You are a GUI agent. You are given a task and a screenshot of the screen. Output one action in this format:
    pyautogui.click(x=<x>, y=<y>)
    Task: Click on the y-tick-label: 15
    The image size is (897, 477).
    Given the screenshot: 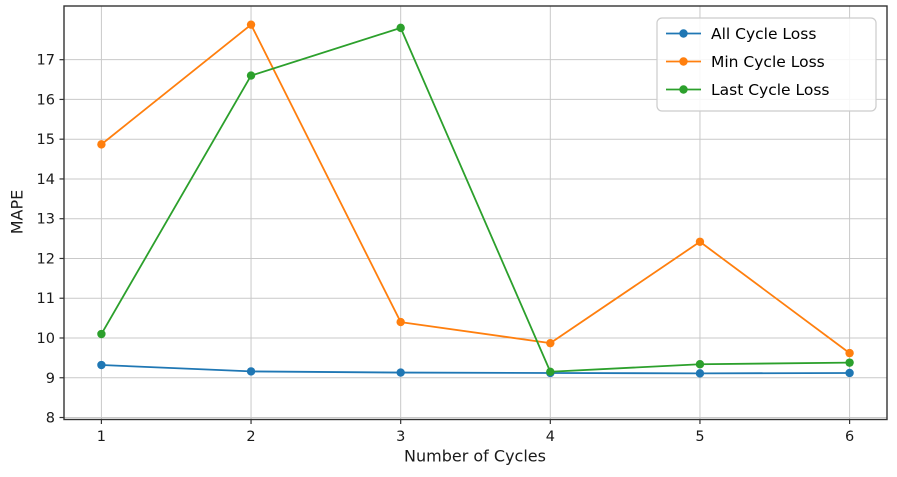 What is the action you would take?
    pyautogui.click(x=46, y=140)
    